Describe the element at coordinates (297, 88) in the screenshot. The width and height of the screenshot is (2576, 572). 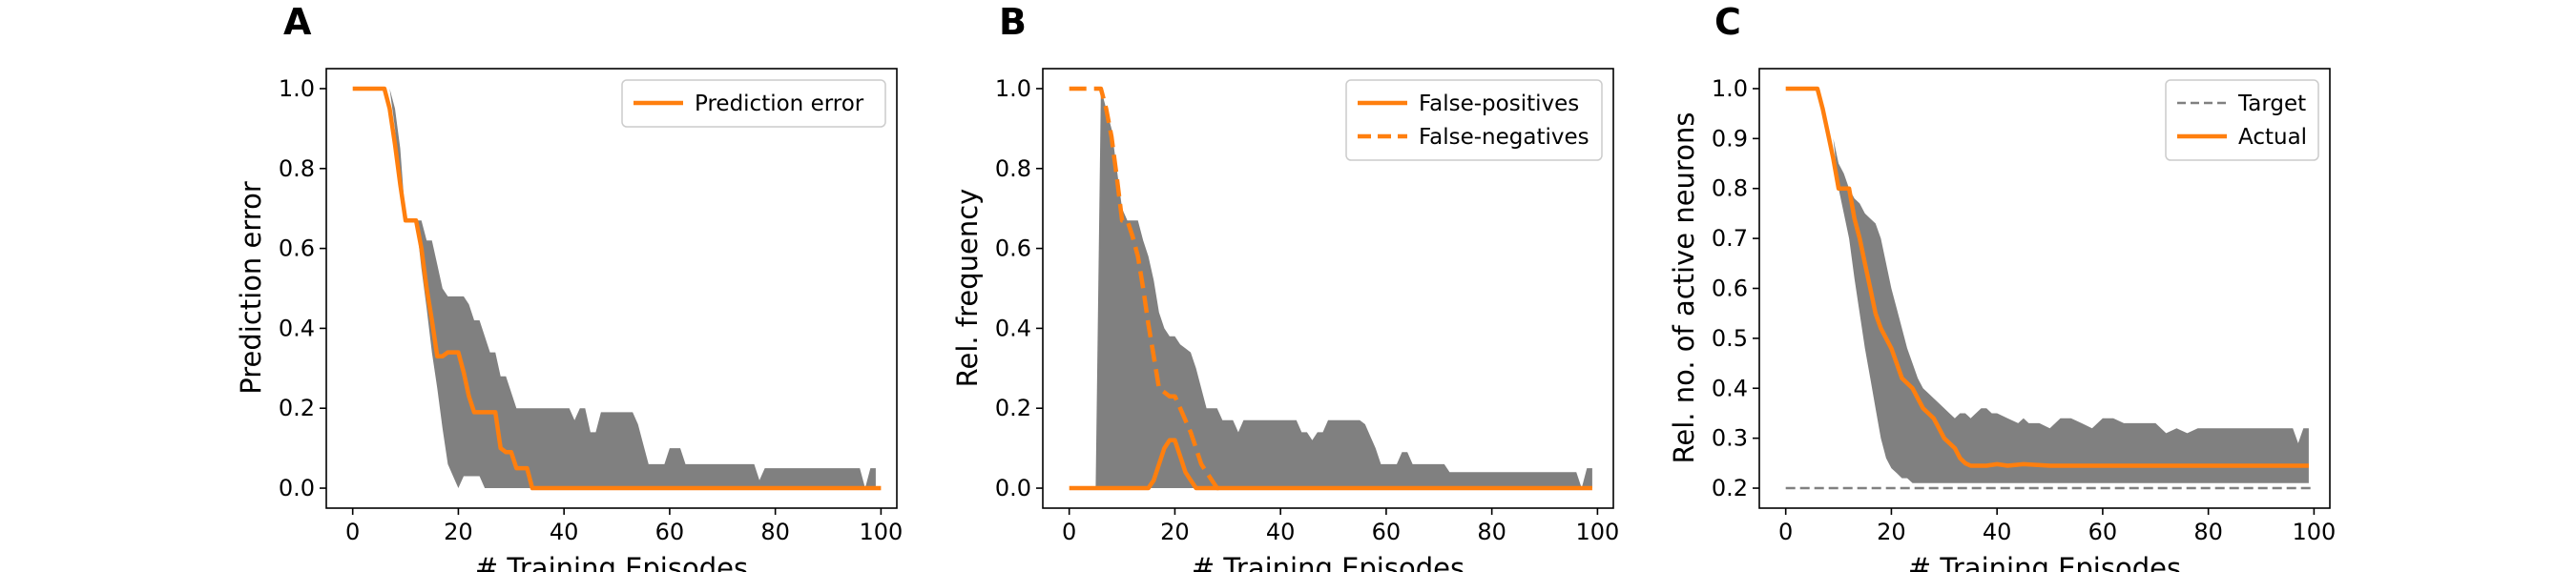
I see `panel-a-ytick-label-5: 1.0` at that location.